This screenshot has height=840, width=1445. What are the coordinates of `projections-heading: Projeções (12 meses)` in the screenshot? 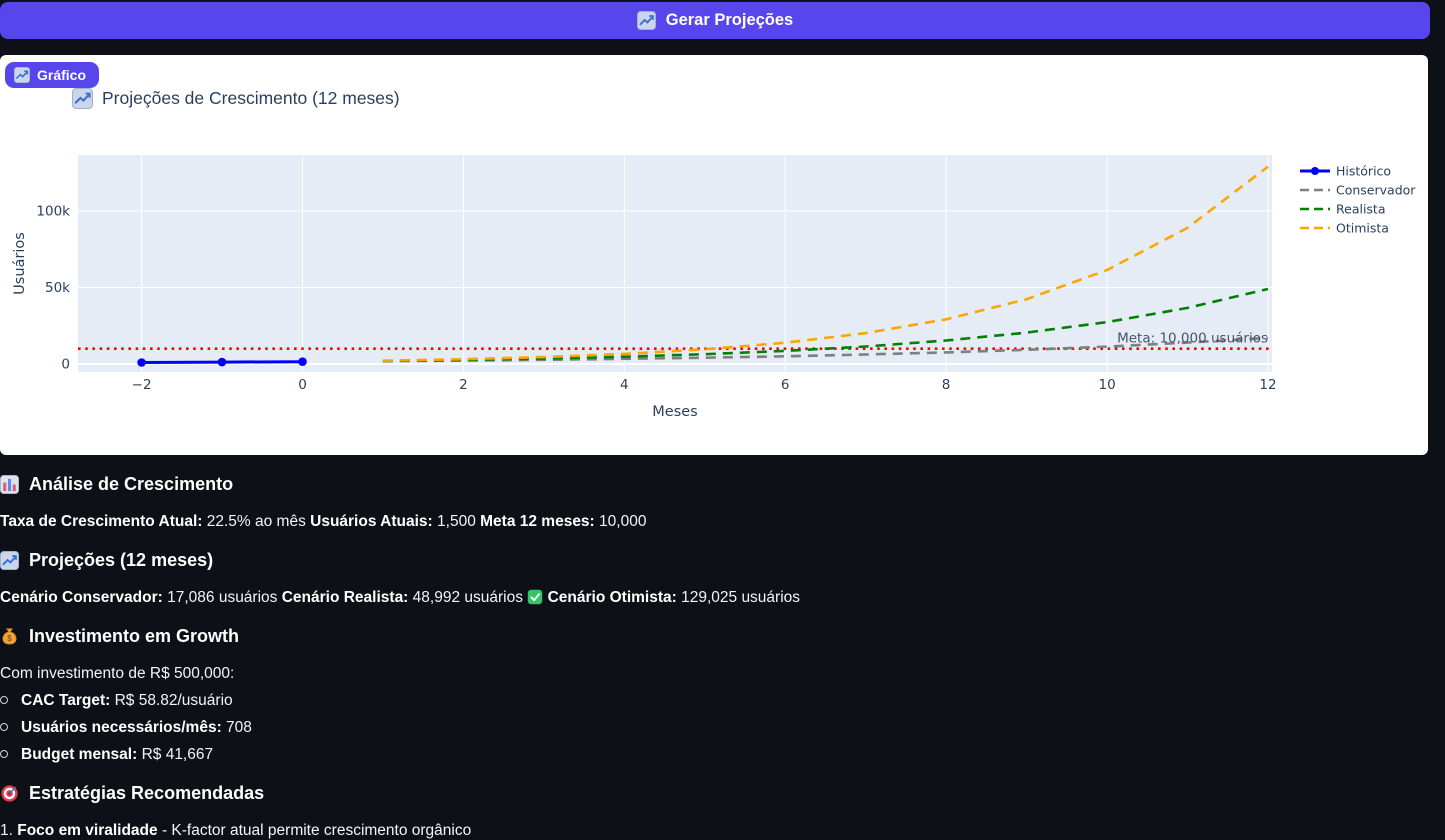 It's located at (560, 560).